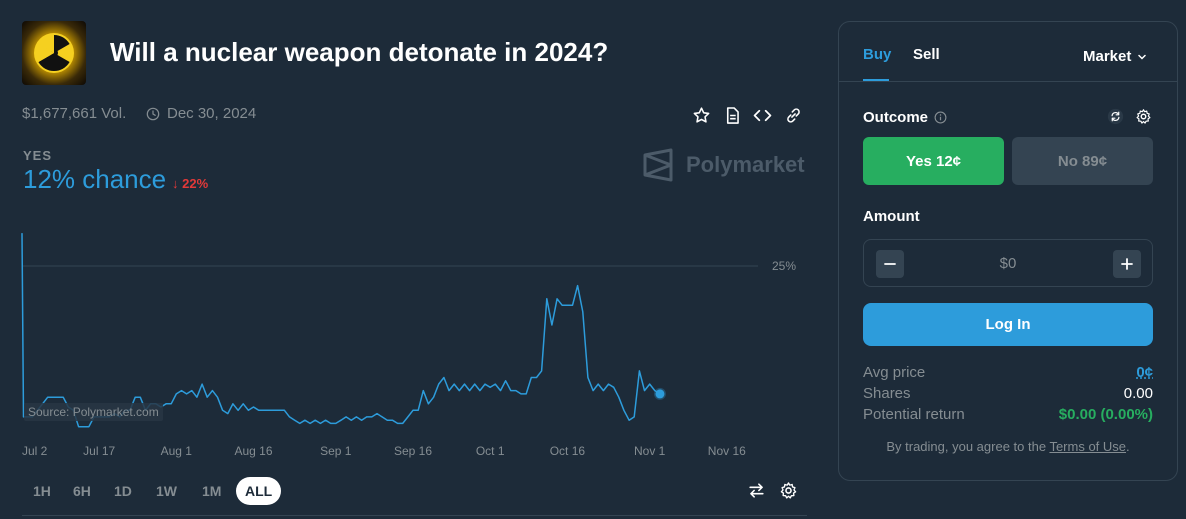 This screenshot has width=1186, height=519. What do you see at coordinates (756, 490) in the screenshot?
I see `swap-icon` at bounding box center [756, 490].